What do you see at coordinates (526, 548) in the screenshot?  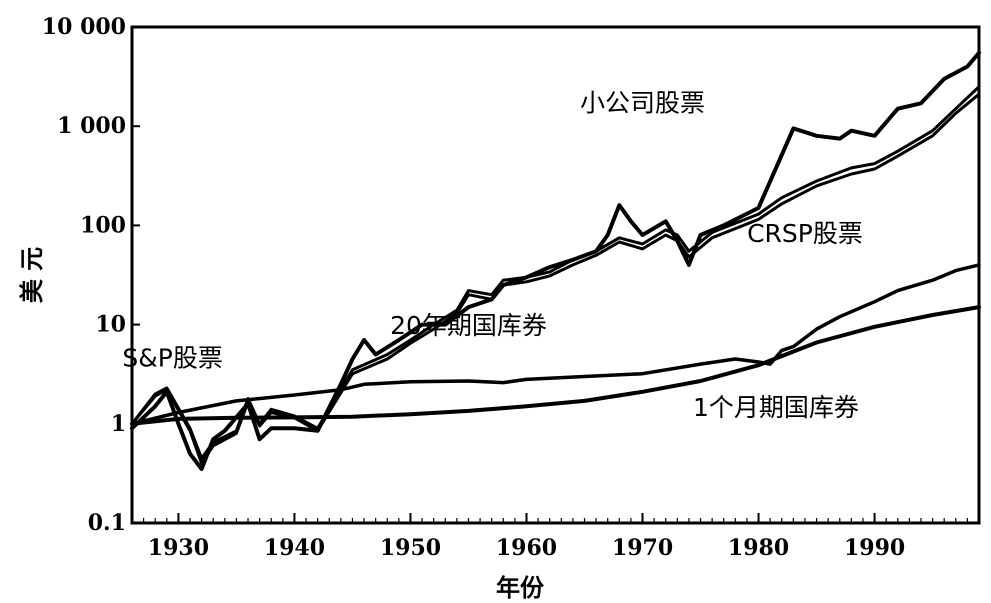 I see `x-tick-label: 1960` at bounding box center [526, 548].